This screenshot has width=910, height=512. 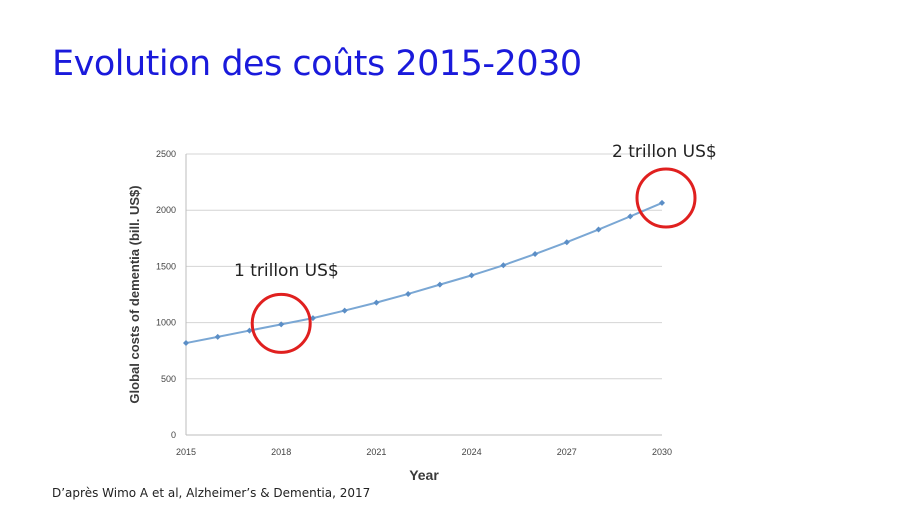 I want to click on data-point-2016, so click(x=217, y=336).